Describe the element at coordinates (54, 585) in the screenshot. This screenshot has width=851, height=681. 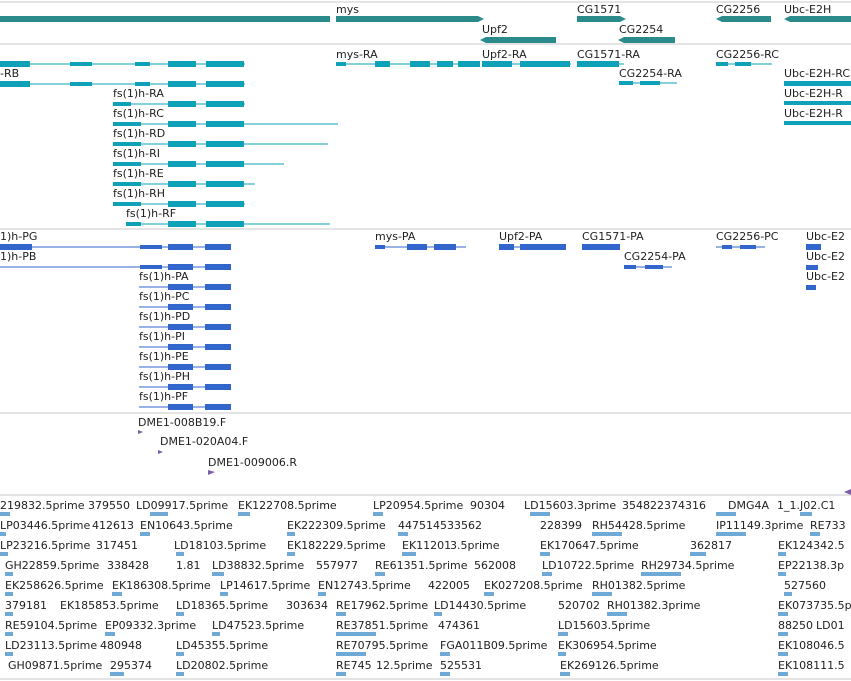
I see `est-label: EK258626.5prime` at that location.